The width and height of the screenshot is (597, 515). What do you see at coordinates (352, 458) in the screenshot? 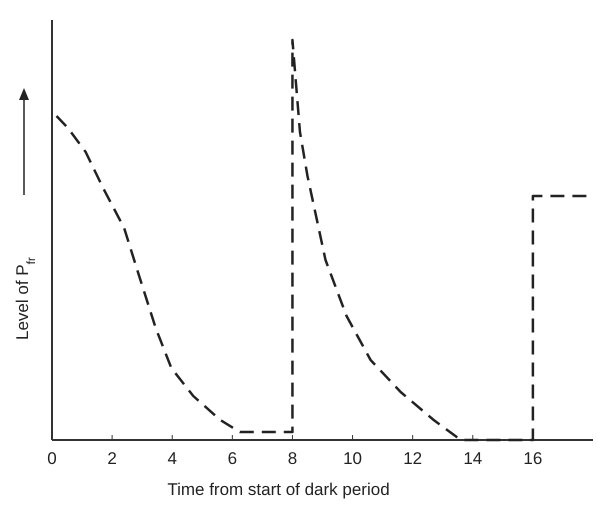
I see `x-tick-label: 10` at bounding box center [352, 458].